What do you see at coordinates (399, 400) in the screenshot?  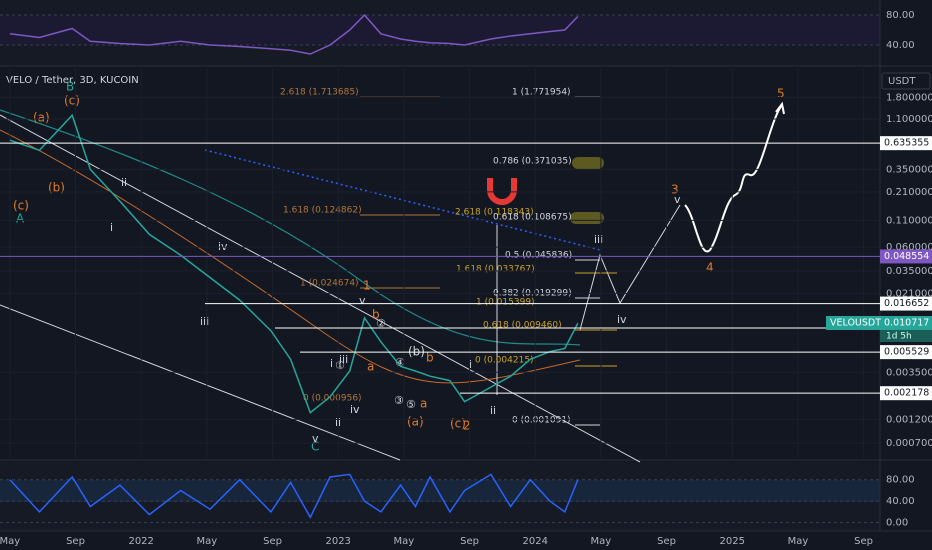 I see `wave-label: ③` at bounding box center [399, 400].